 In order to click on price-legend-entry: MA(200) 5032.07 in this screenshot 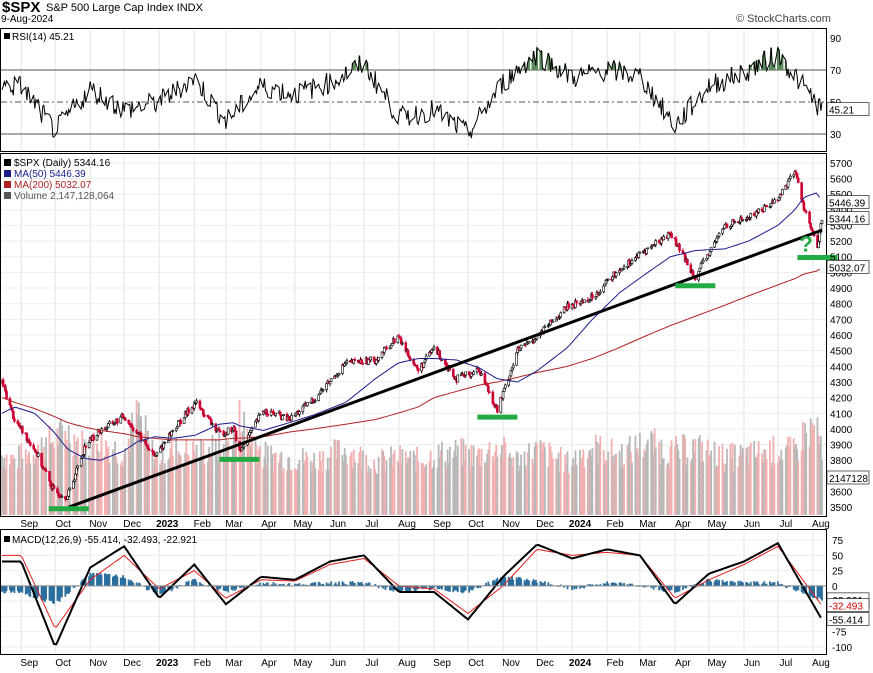, I will do `click(53, 185)`.